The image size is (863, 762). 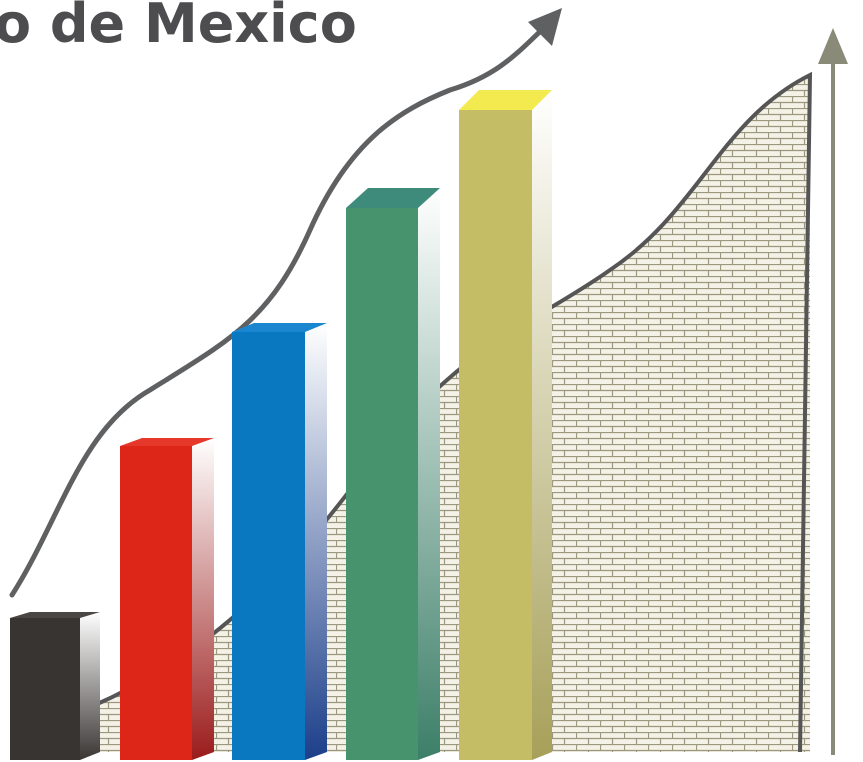 What do you see at coordinates (167, 599) in the screenshot?
I see `bar-red` at bounding box center [167, 599].